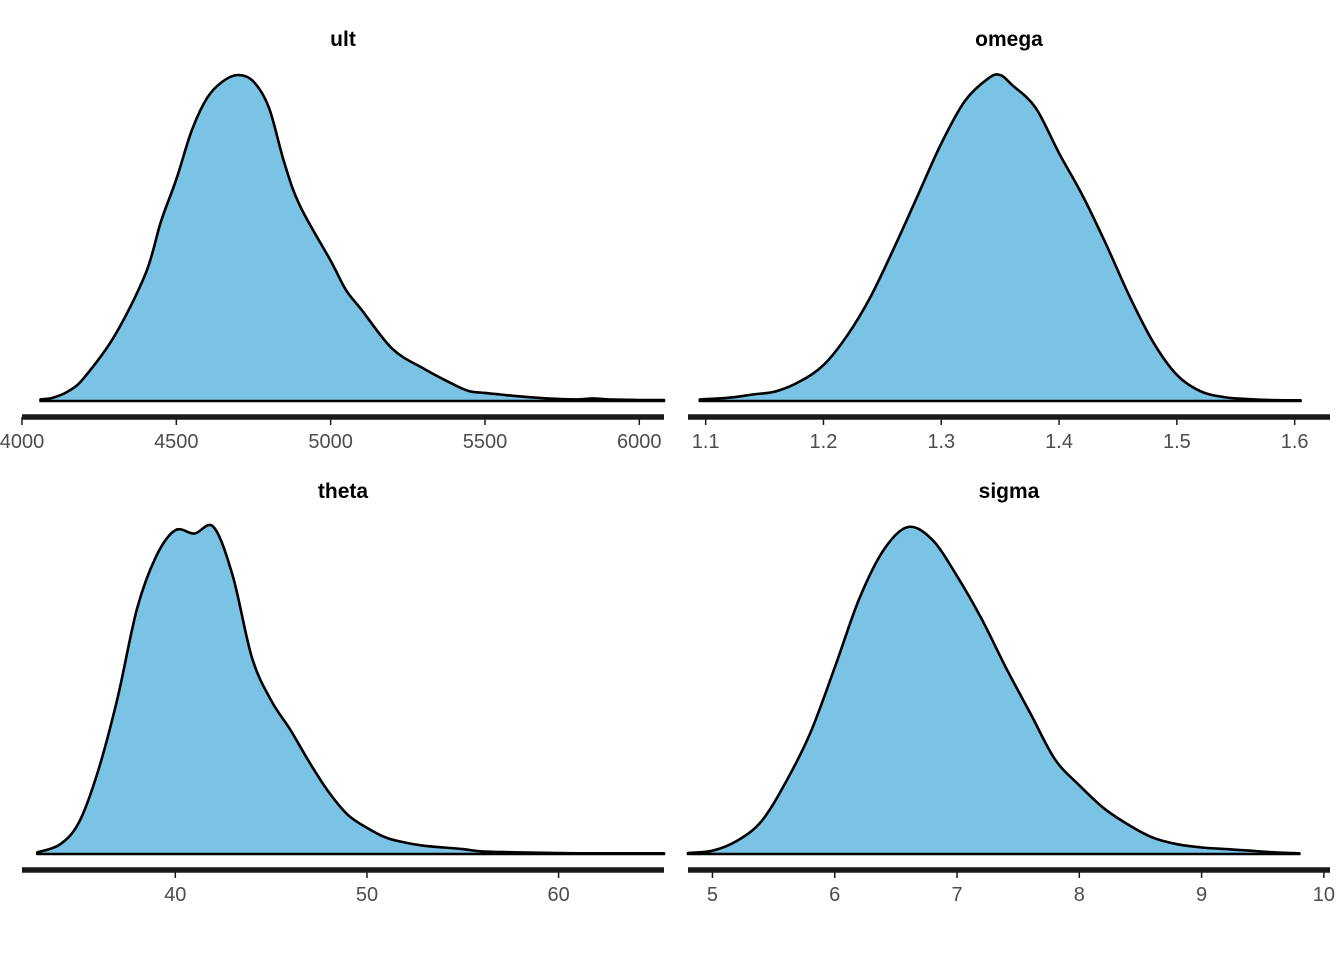 This screenshot has width=1344, height=960. What do you see at coordinates (1201, 895) in the screenshot?
I see `x-tick-label: 9` at bounding box center [1201, 895].